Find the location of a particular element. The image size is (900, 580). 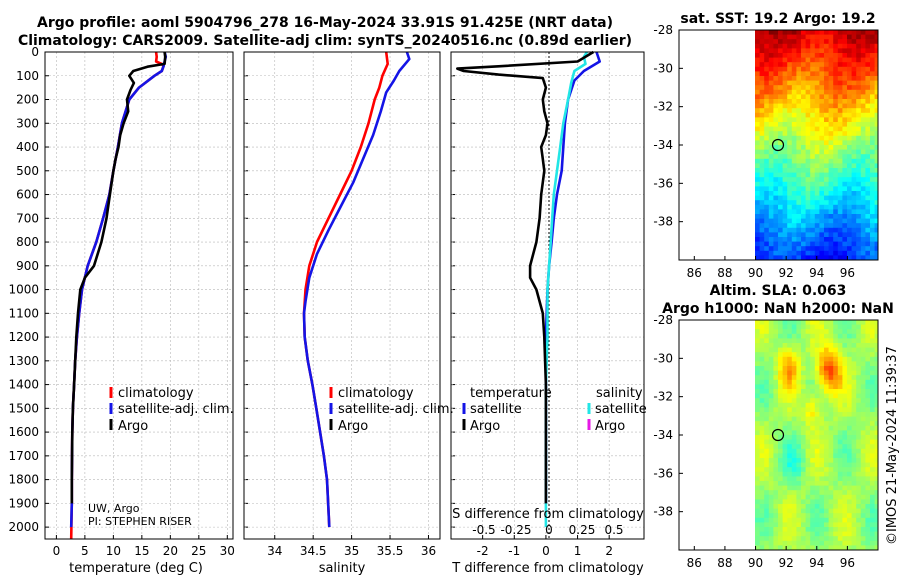

x2-tick-label: -0.5 is located at coordinates (483, 530).